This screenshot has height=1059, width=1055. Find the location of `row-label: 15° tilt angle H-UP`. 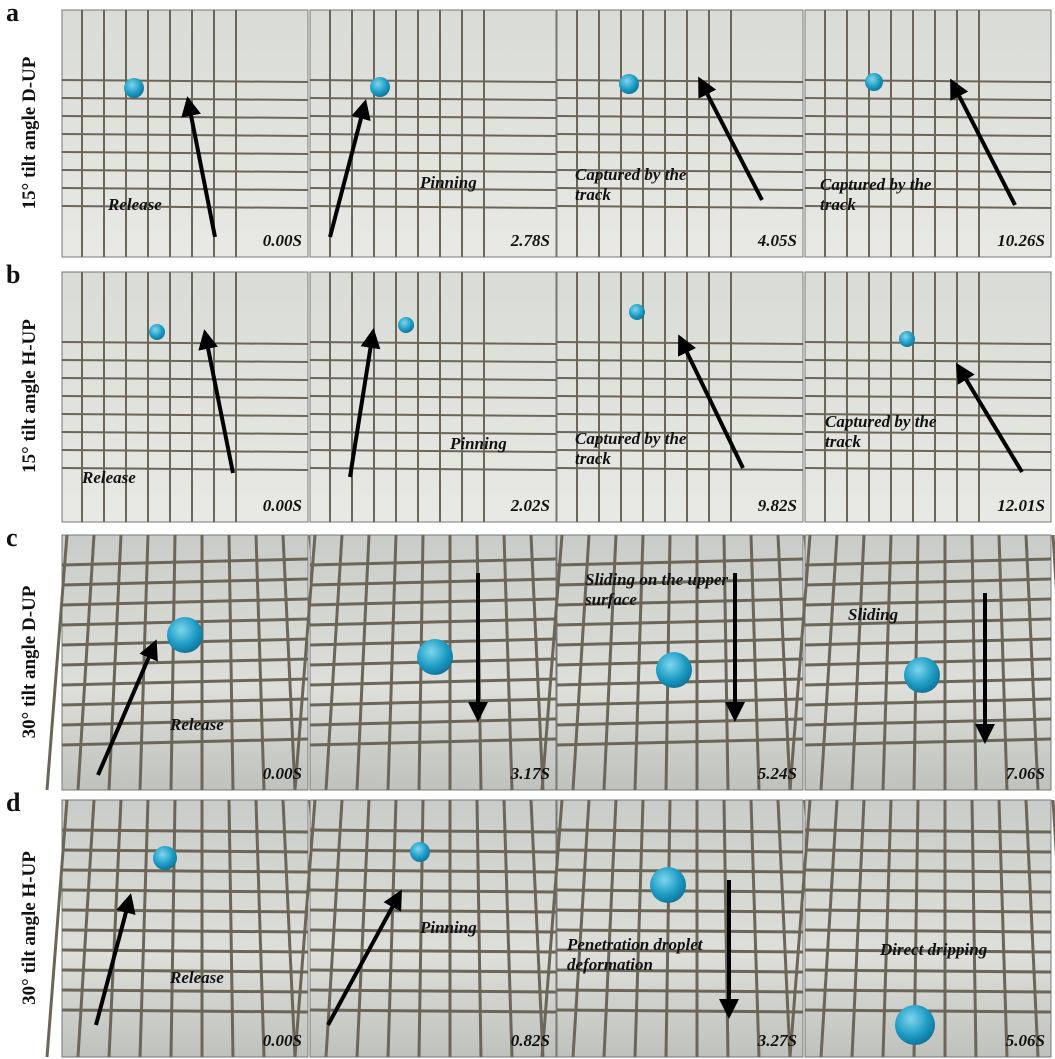

row-label: 15° tilt angle H-UP is located at coordinates (29, 396).